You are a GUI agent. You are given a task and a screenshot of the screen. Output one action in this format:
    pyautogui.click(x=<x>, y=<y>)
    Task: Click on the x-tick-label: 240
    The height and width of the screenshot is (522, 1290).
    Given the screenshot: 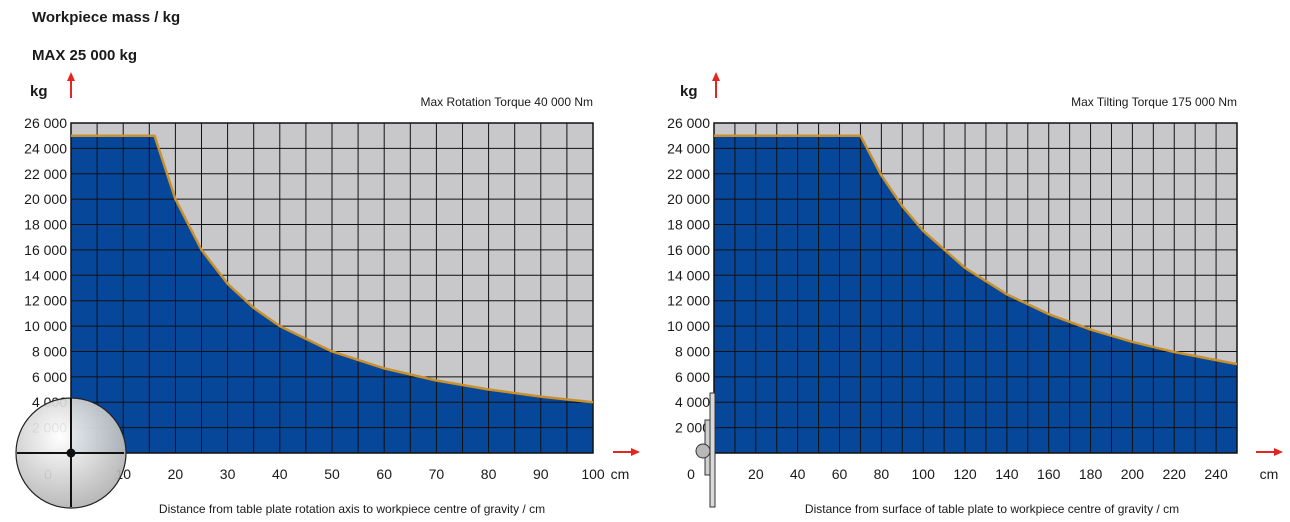 What is the action you would take?
    pyautogui.click(x=1216, y=474)
    